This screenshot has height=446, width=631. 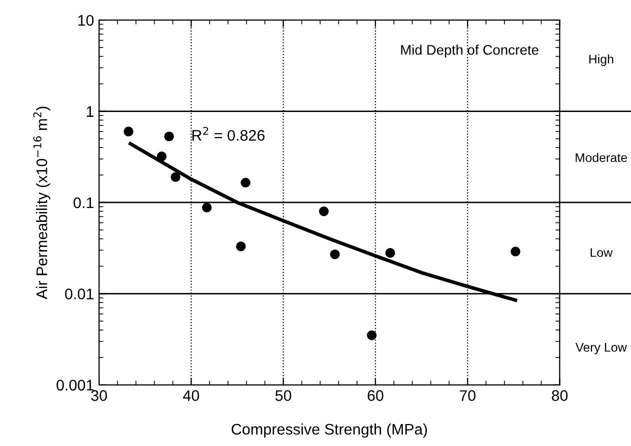 I want to click on x-tick-label: 40, so click(x=191, y=395).